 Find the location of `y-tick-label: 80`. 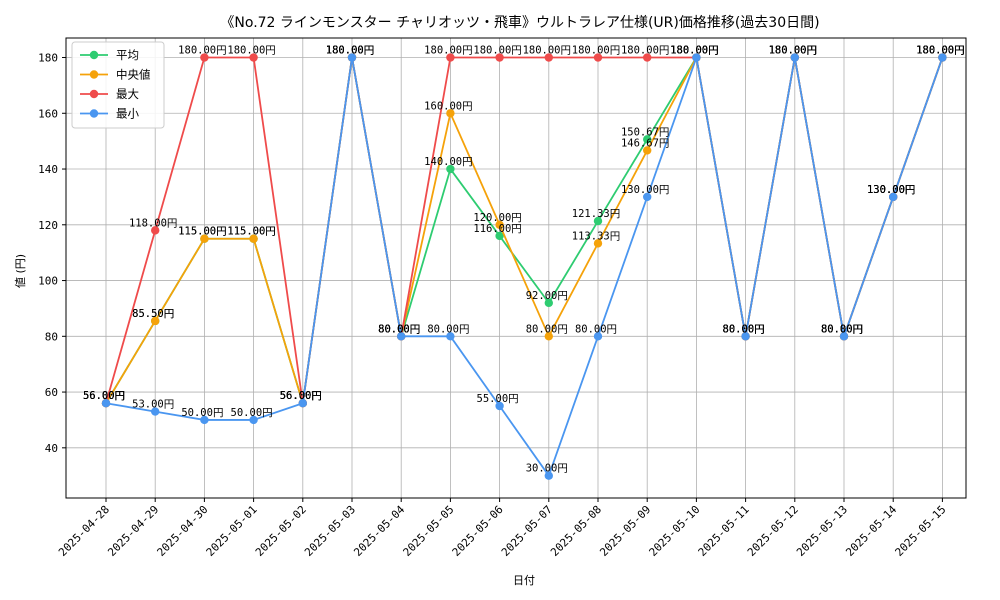

y-tick-label: 80 is located at coordinates (51, 336).